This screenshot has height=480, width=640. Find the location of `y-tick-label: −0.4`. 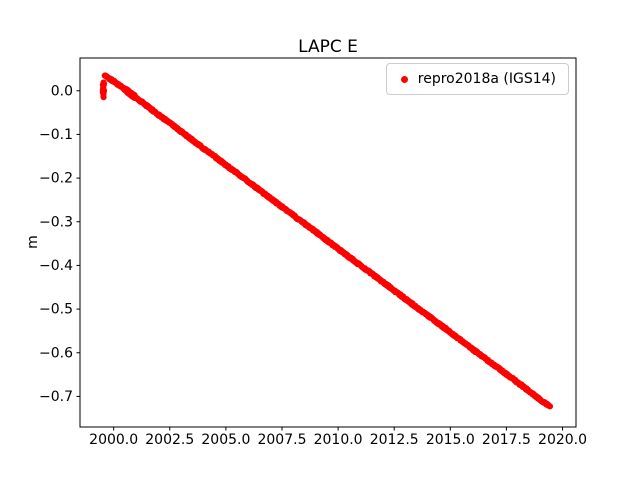

y-tick-label: −0.4 is located at coordinates (56, 266).